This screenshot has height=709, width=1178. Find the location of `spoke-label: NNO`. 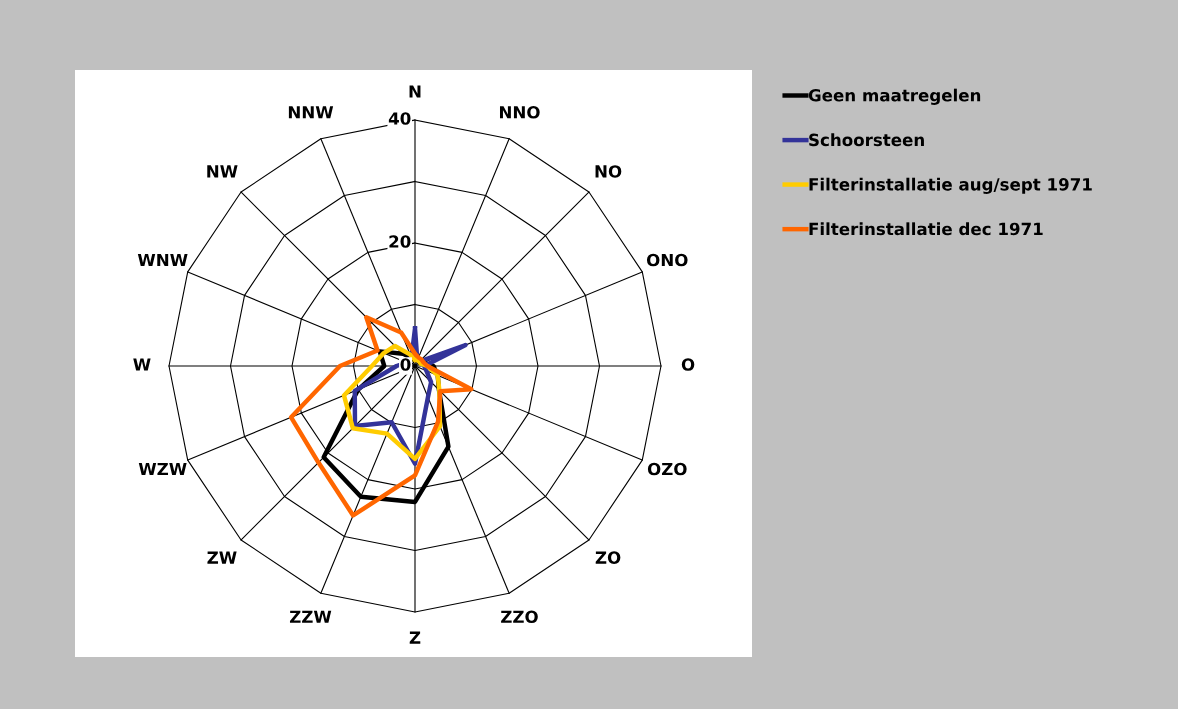

spoke-label: NNO is located at coordinates (519, 112).